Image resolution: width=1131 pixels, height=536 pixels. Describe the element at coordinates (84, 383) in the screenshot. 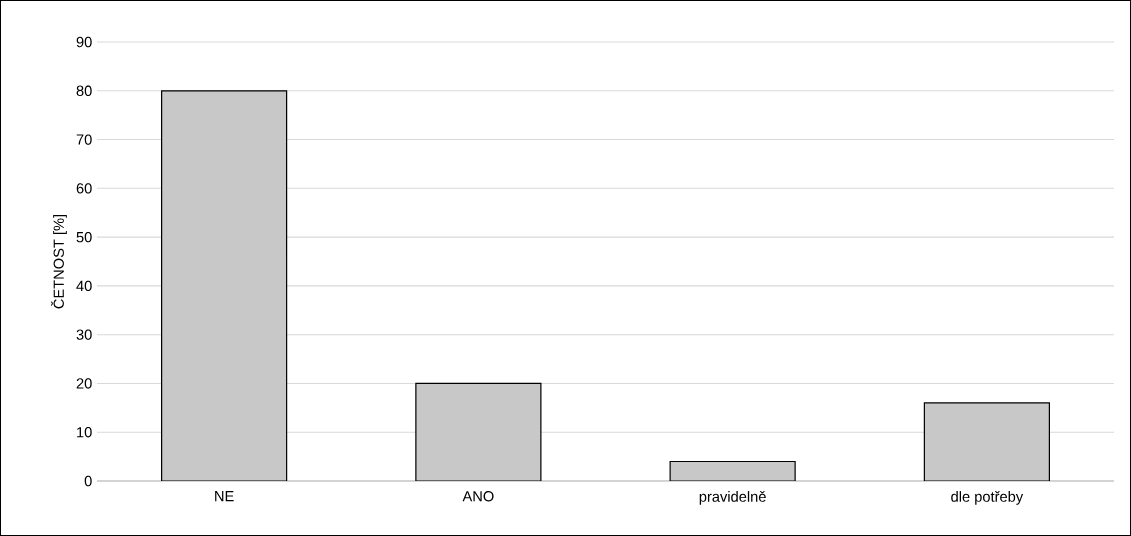

I see `y-tick-label: 20` at that location.